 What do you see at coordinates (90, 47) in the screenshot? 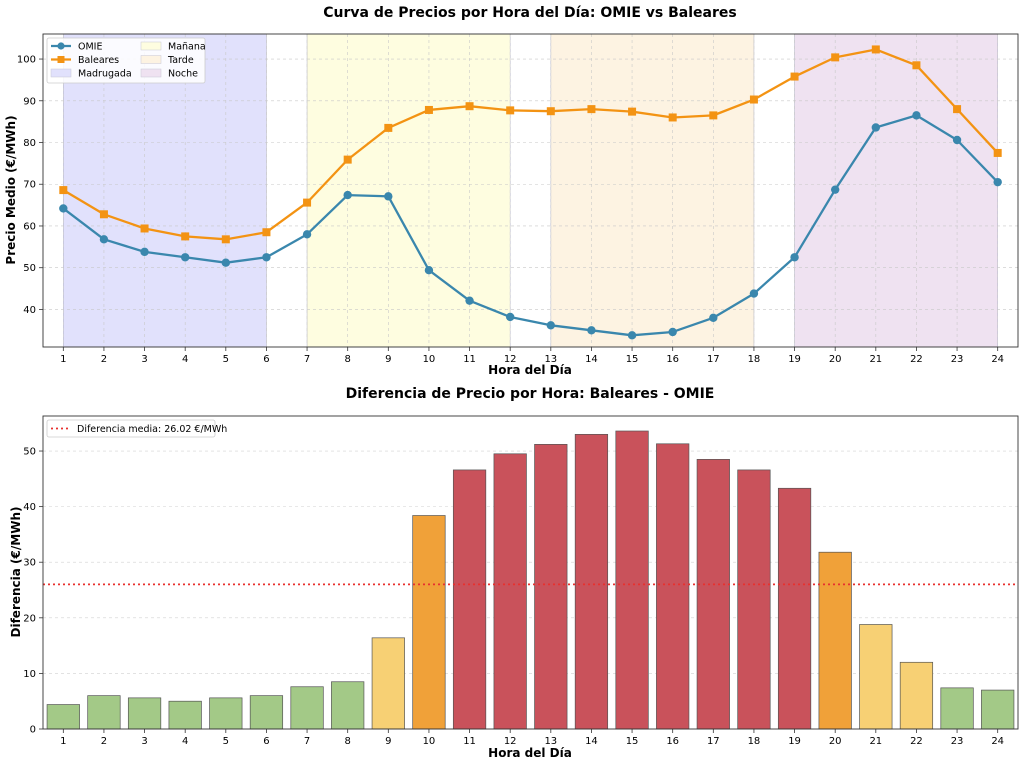
I see `legend-label-omie: OMIE` at bounding box center [90, 47].